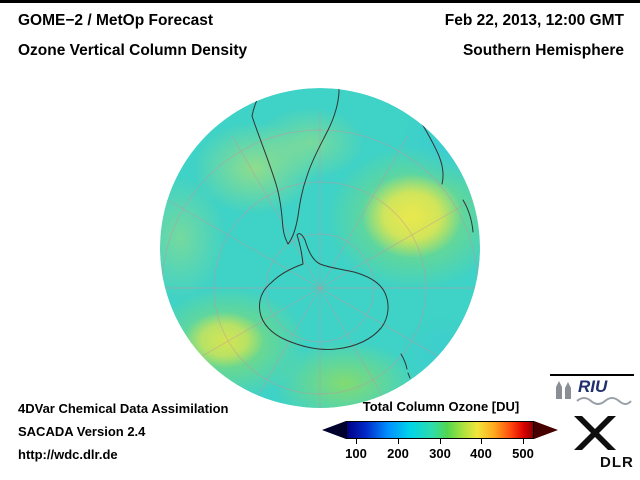 Image resolution: width=640 pixels, height=480 pixels. Describe the element at coordinates (468, 216) in the screenshot. I see `coastline-australia` at that location.